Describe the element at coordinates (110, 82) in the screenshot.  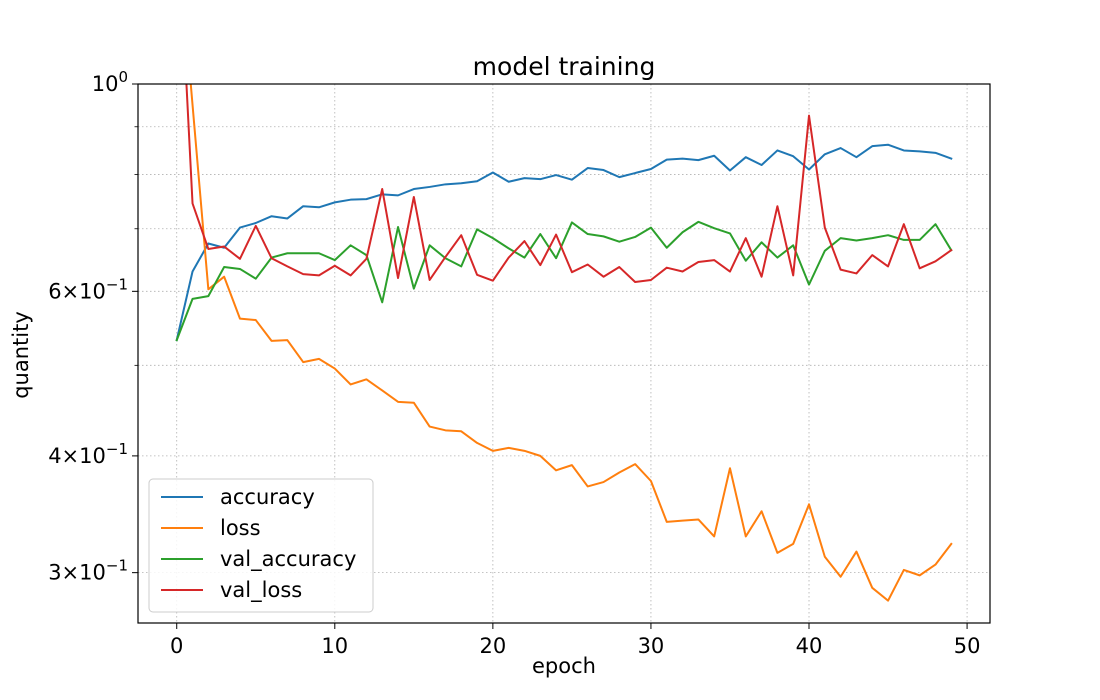
I see `y-tick-label: 100` at that location.